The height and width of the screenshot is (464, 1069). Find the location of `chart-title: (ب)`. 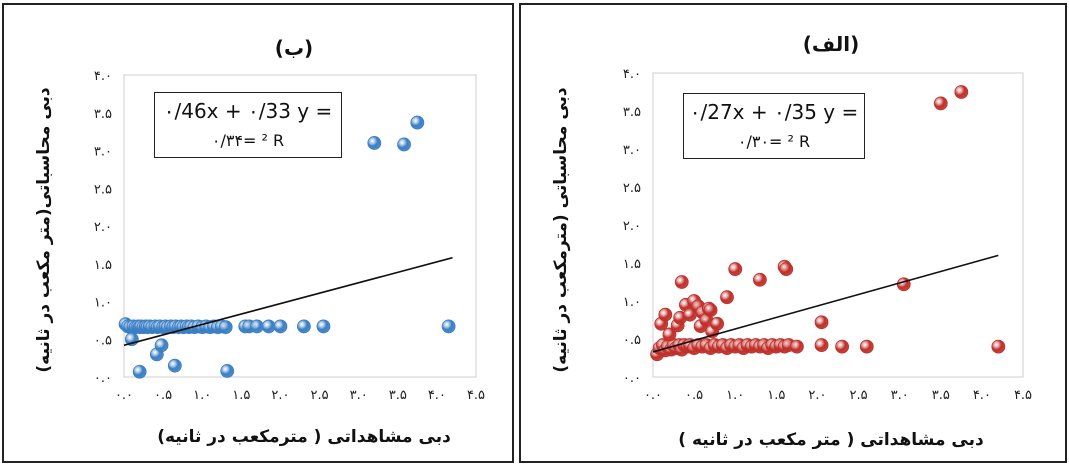

chart-title: (ب) is located at coordinates (294, 48).